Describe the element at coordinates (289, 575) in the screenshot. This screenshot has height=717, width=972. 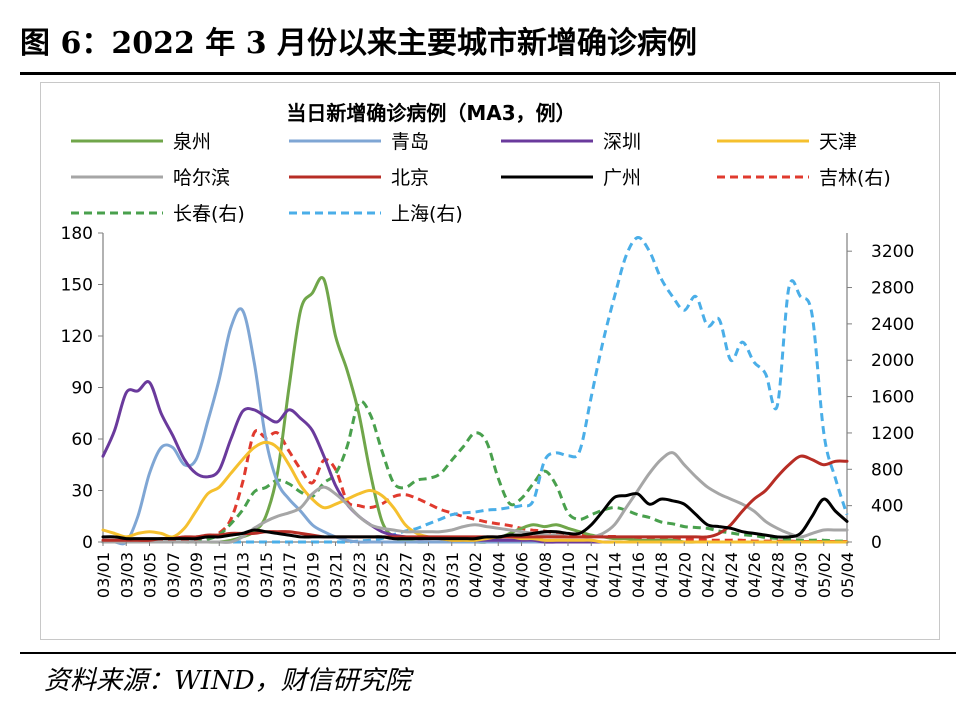
I see `x-tick-label: 03/17` at that location.